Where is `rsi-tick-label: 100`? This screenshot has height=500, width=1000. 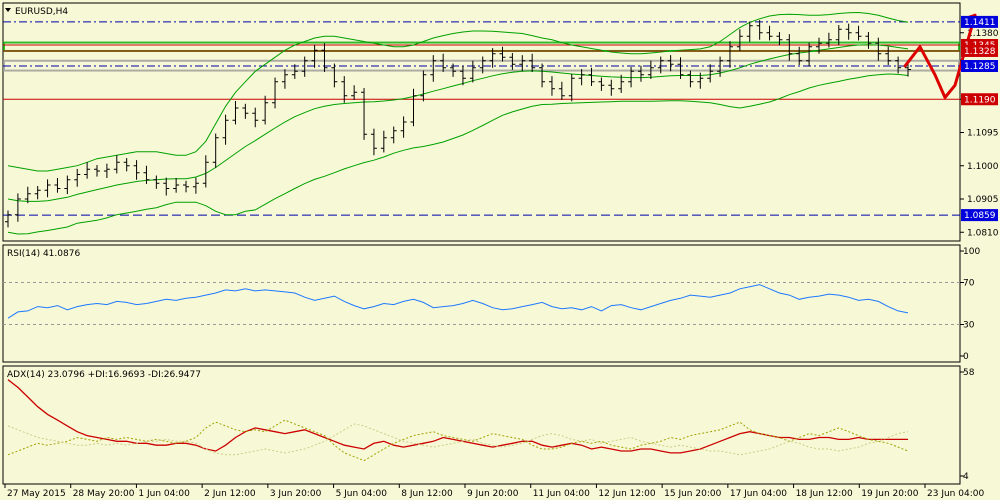 rsi-tick-label: 100 is located at coordinates (971, 252).